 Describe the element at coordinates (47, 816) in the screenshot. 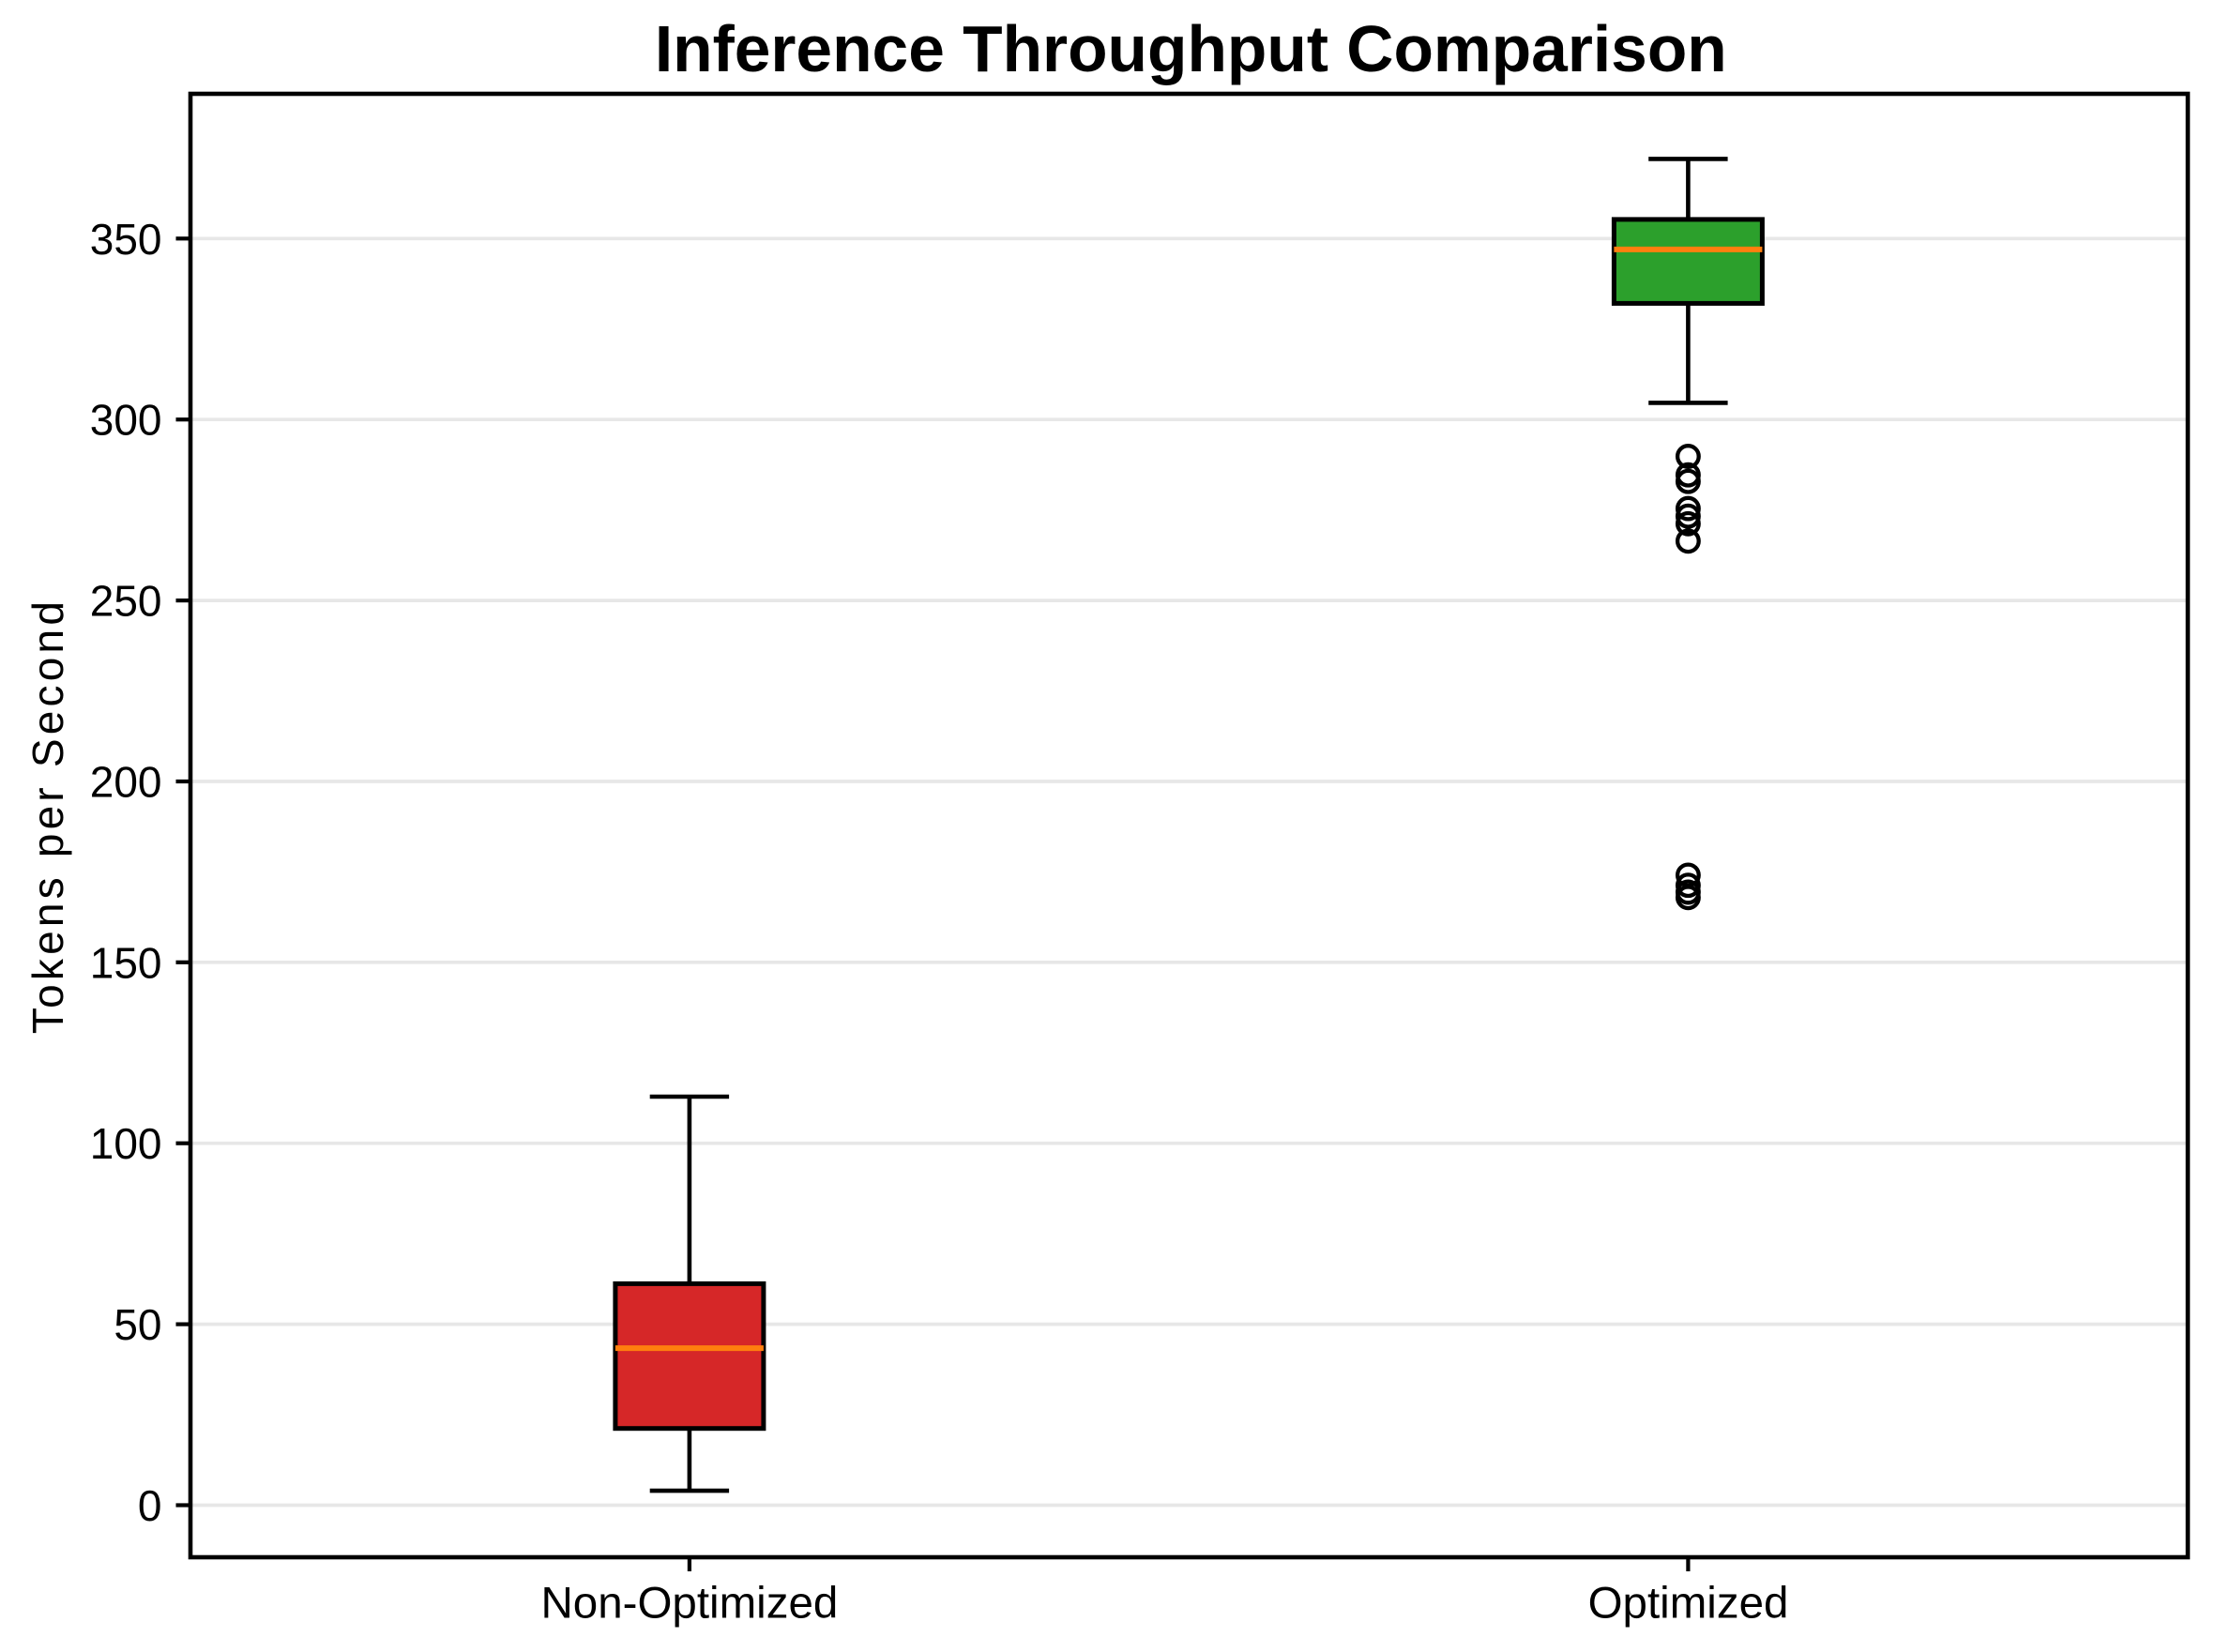

I see `svg-text: Tokens per Second` at that location.